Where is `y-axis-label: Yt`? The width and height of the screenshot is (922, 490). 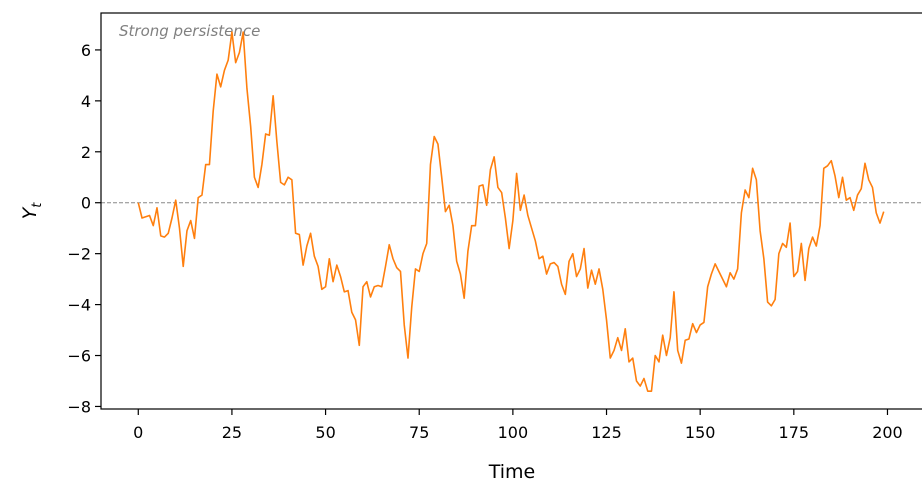 y-axis-label: Yt is located at coordinates (32, 211).